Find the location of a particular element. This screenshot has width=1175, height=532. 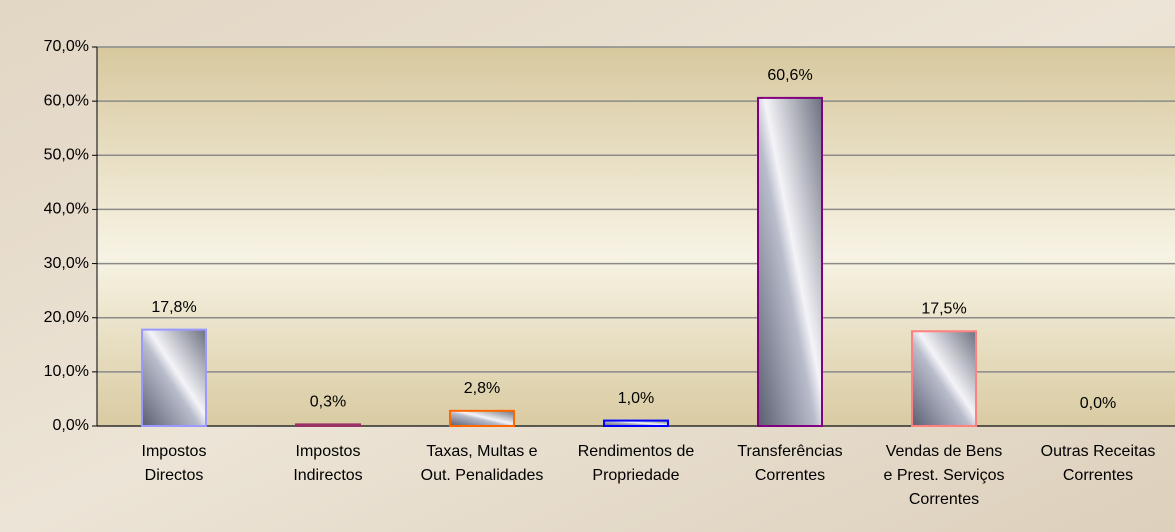

y-tick-label: 30,0% is located at coordinates (66, 263).